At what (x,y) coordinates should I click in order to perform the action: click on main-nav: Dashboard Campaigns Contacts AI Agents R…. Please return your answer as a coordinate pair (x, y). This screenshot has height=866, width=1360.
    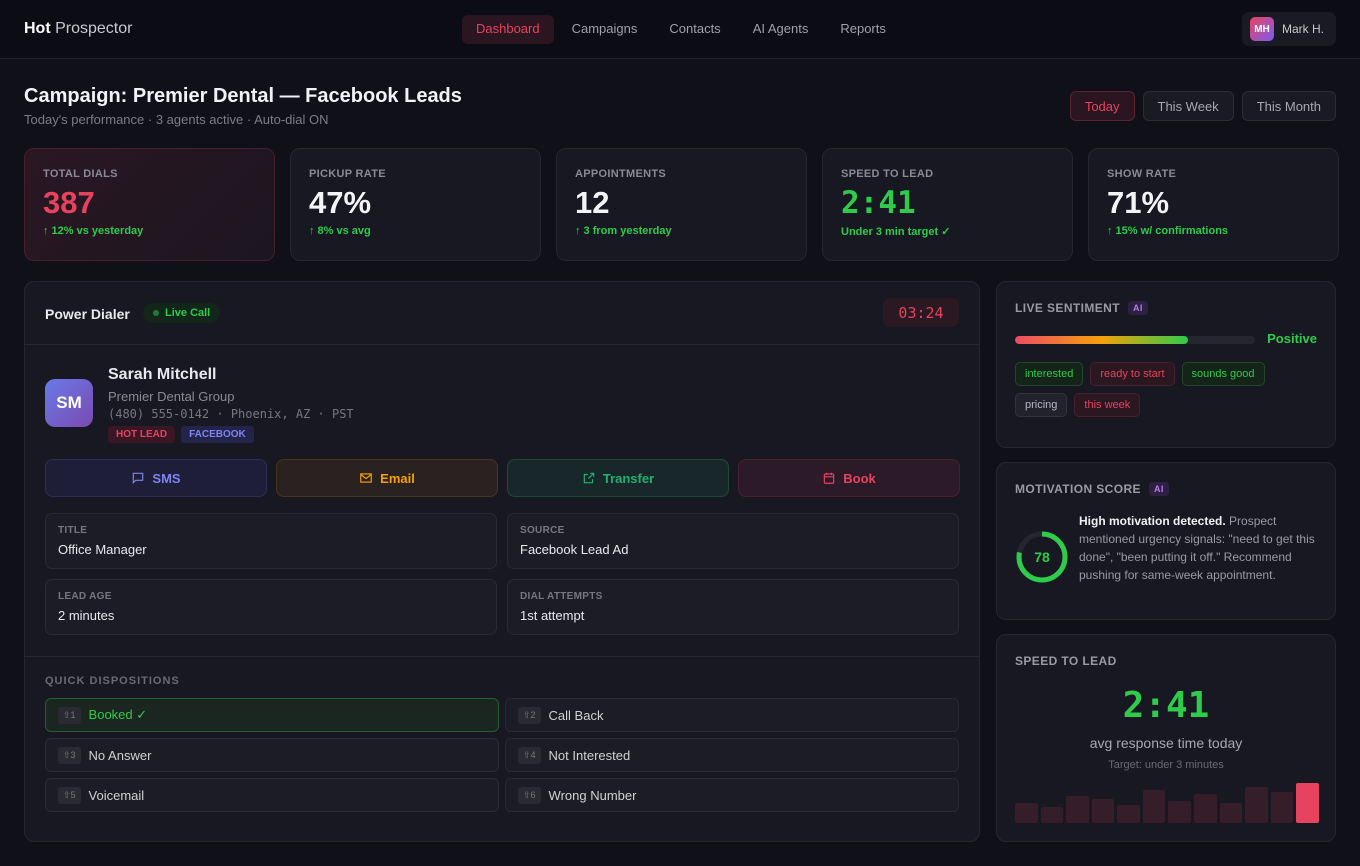
    Looking at the image, I should click on (681, 29).